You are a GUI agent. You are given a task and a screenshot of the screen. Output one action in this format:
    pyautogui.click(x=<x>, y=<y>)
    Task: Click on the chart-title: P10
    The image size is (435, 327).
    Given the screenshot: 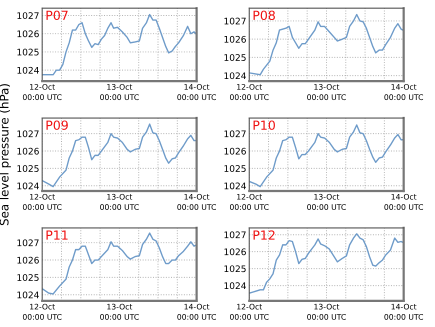 What is the action you would take?
    pyautogui.click(x=264, y=125)
    